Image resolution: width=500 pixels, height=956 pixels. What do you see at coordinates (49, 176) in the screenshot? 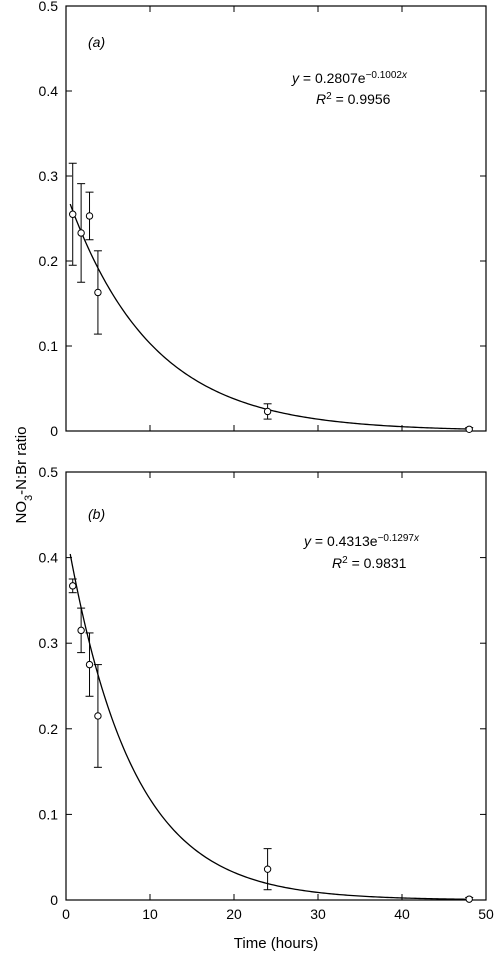
I see `panel-a-ytick-label: 0.3` at bounding box center [49, 176].